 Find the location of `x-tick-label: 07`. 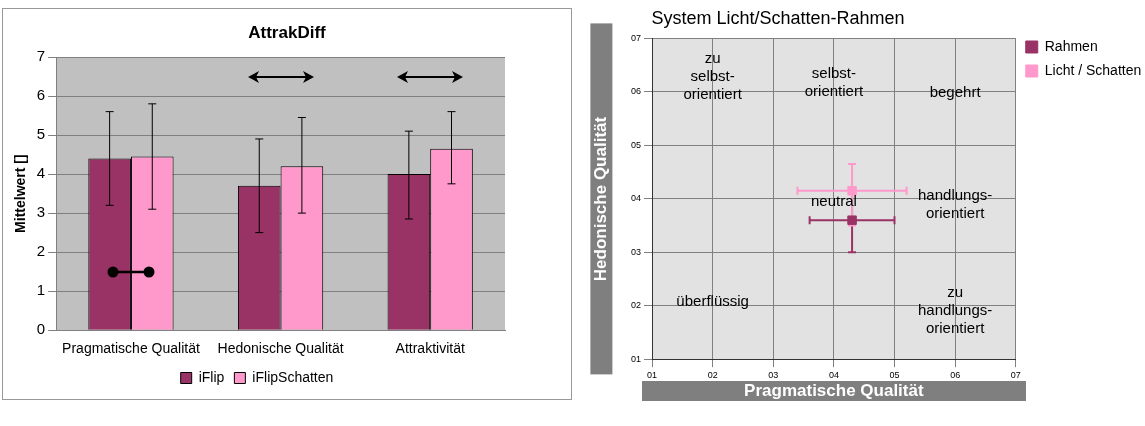

x-tick-label: 07 is located at coordinates (1015, 375).